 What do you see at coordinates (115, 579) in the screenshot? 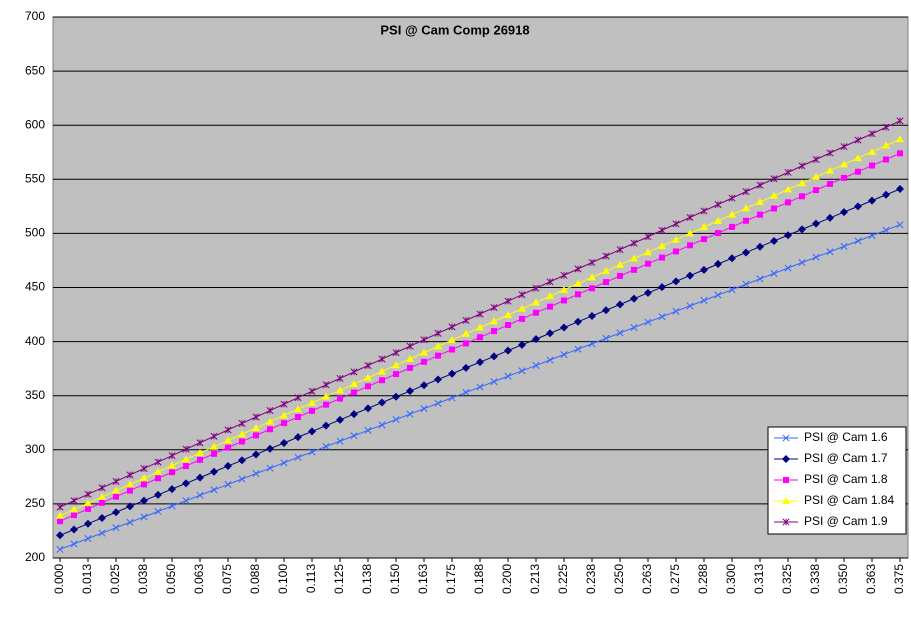
I see `x-tick-label: 0.025` at bounding box center [115, 579].